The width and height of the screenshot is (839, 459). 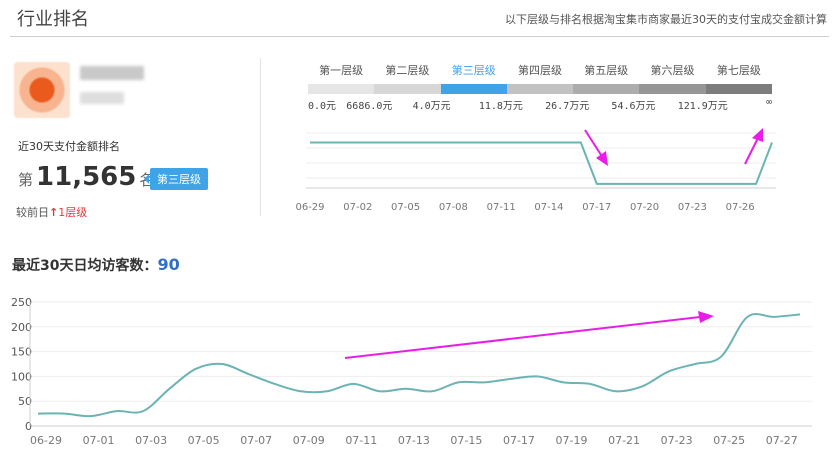 I want to click on tier-scale: 第一层级 第二层级 第三层级 第四层级 第五层级 第六层级 第七层级, so click(x=540, y=78).